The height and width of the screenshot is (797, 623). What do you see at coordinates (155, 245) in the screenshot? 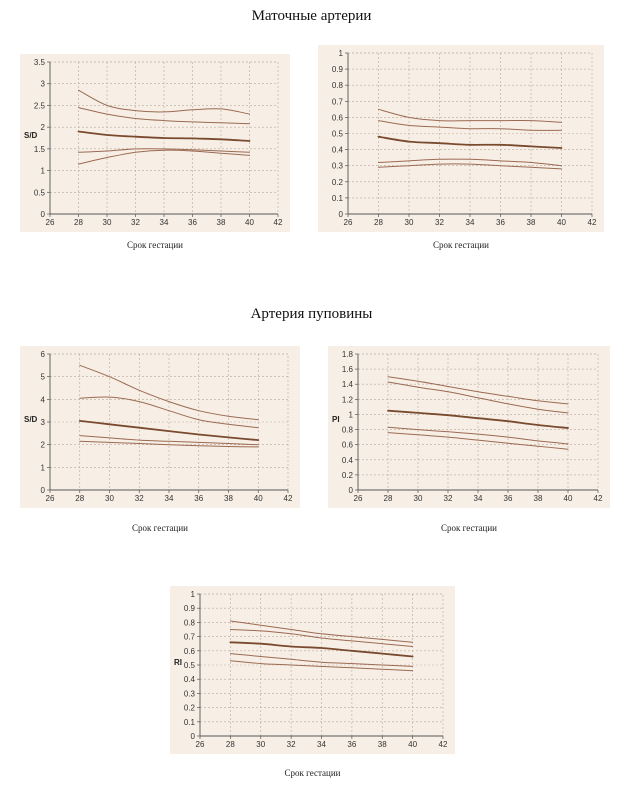
I see `x-axis-title-uterine-sd: Срок гестации` at bounding box center [155, 245].